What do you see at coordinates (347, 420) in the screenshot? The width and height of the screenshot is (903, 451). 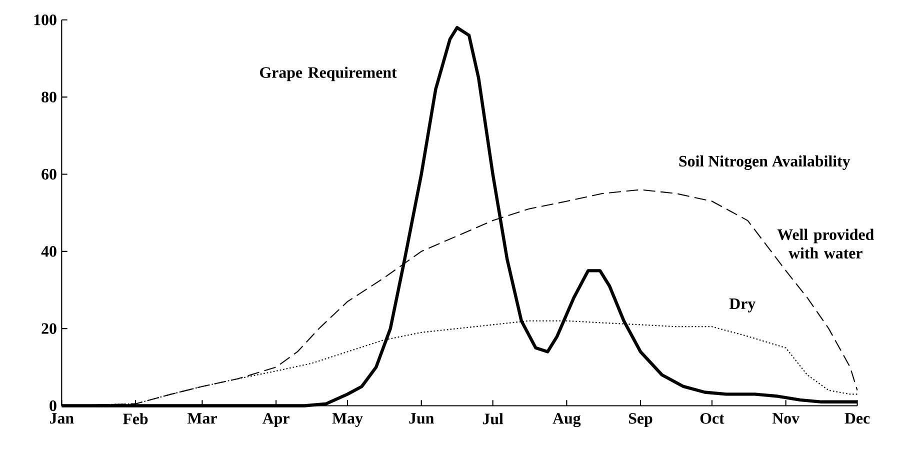 I see `x-tick-label: May` at bounding box center [347, 420].